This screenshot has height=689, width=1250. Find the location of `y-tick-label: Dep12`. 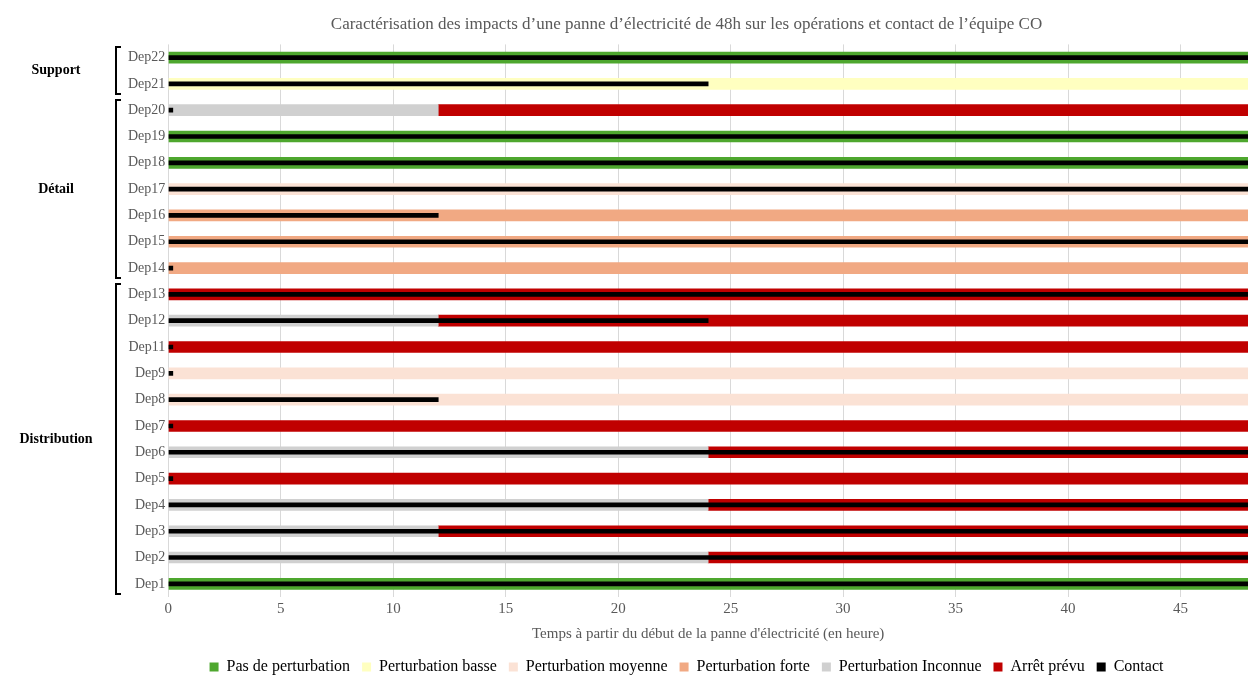

y-tick-label: Dep12 is located at coordinates (147, 320).